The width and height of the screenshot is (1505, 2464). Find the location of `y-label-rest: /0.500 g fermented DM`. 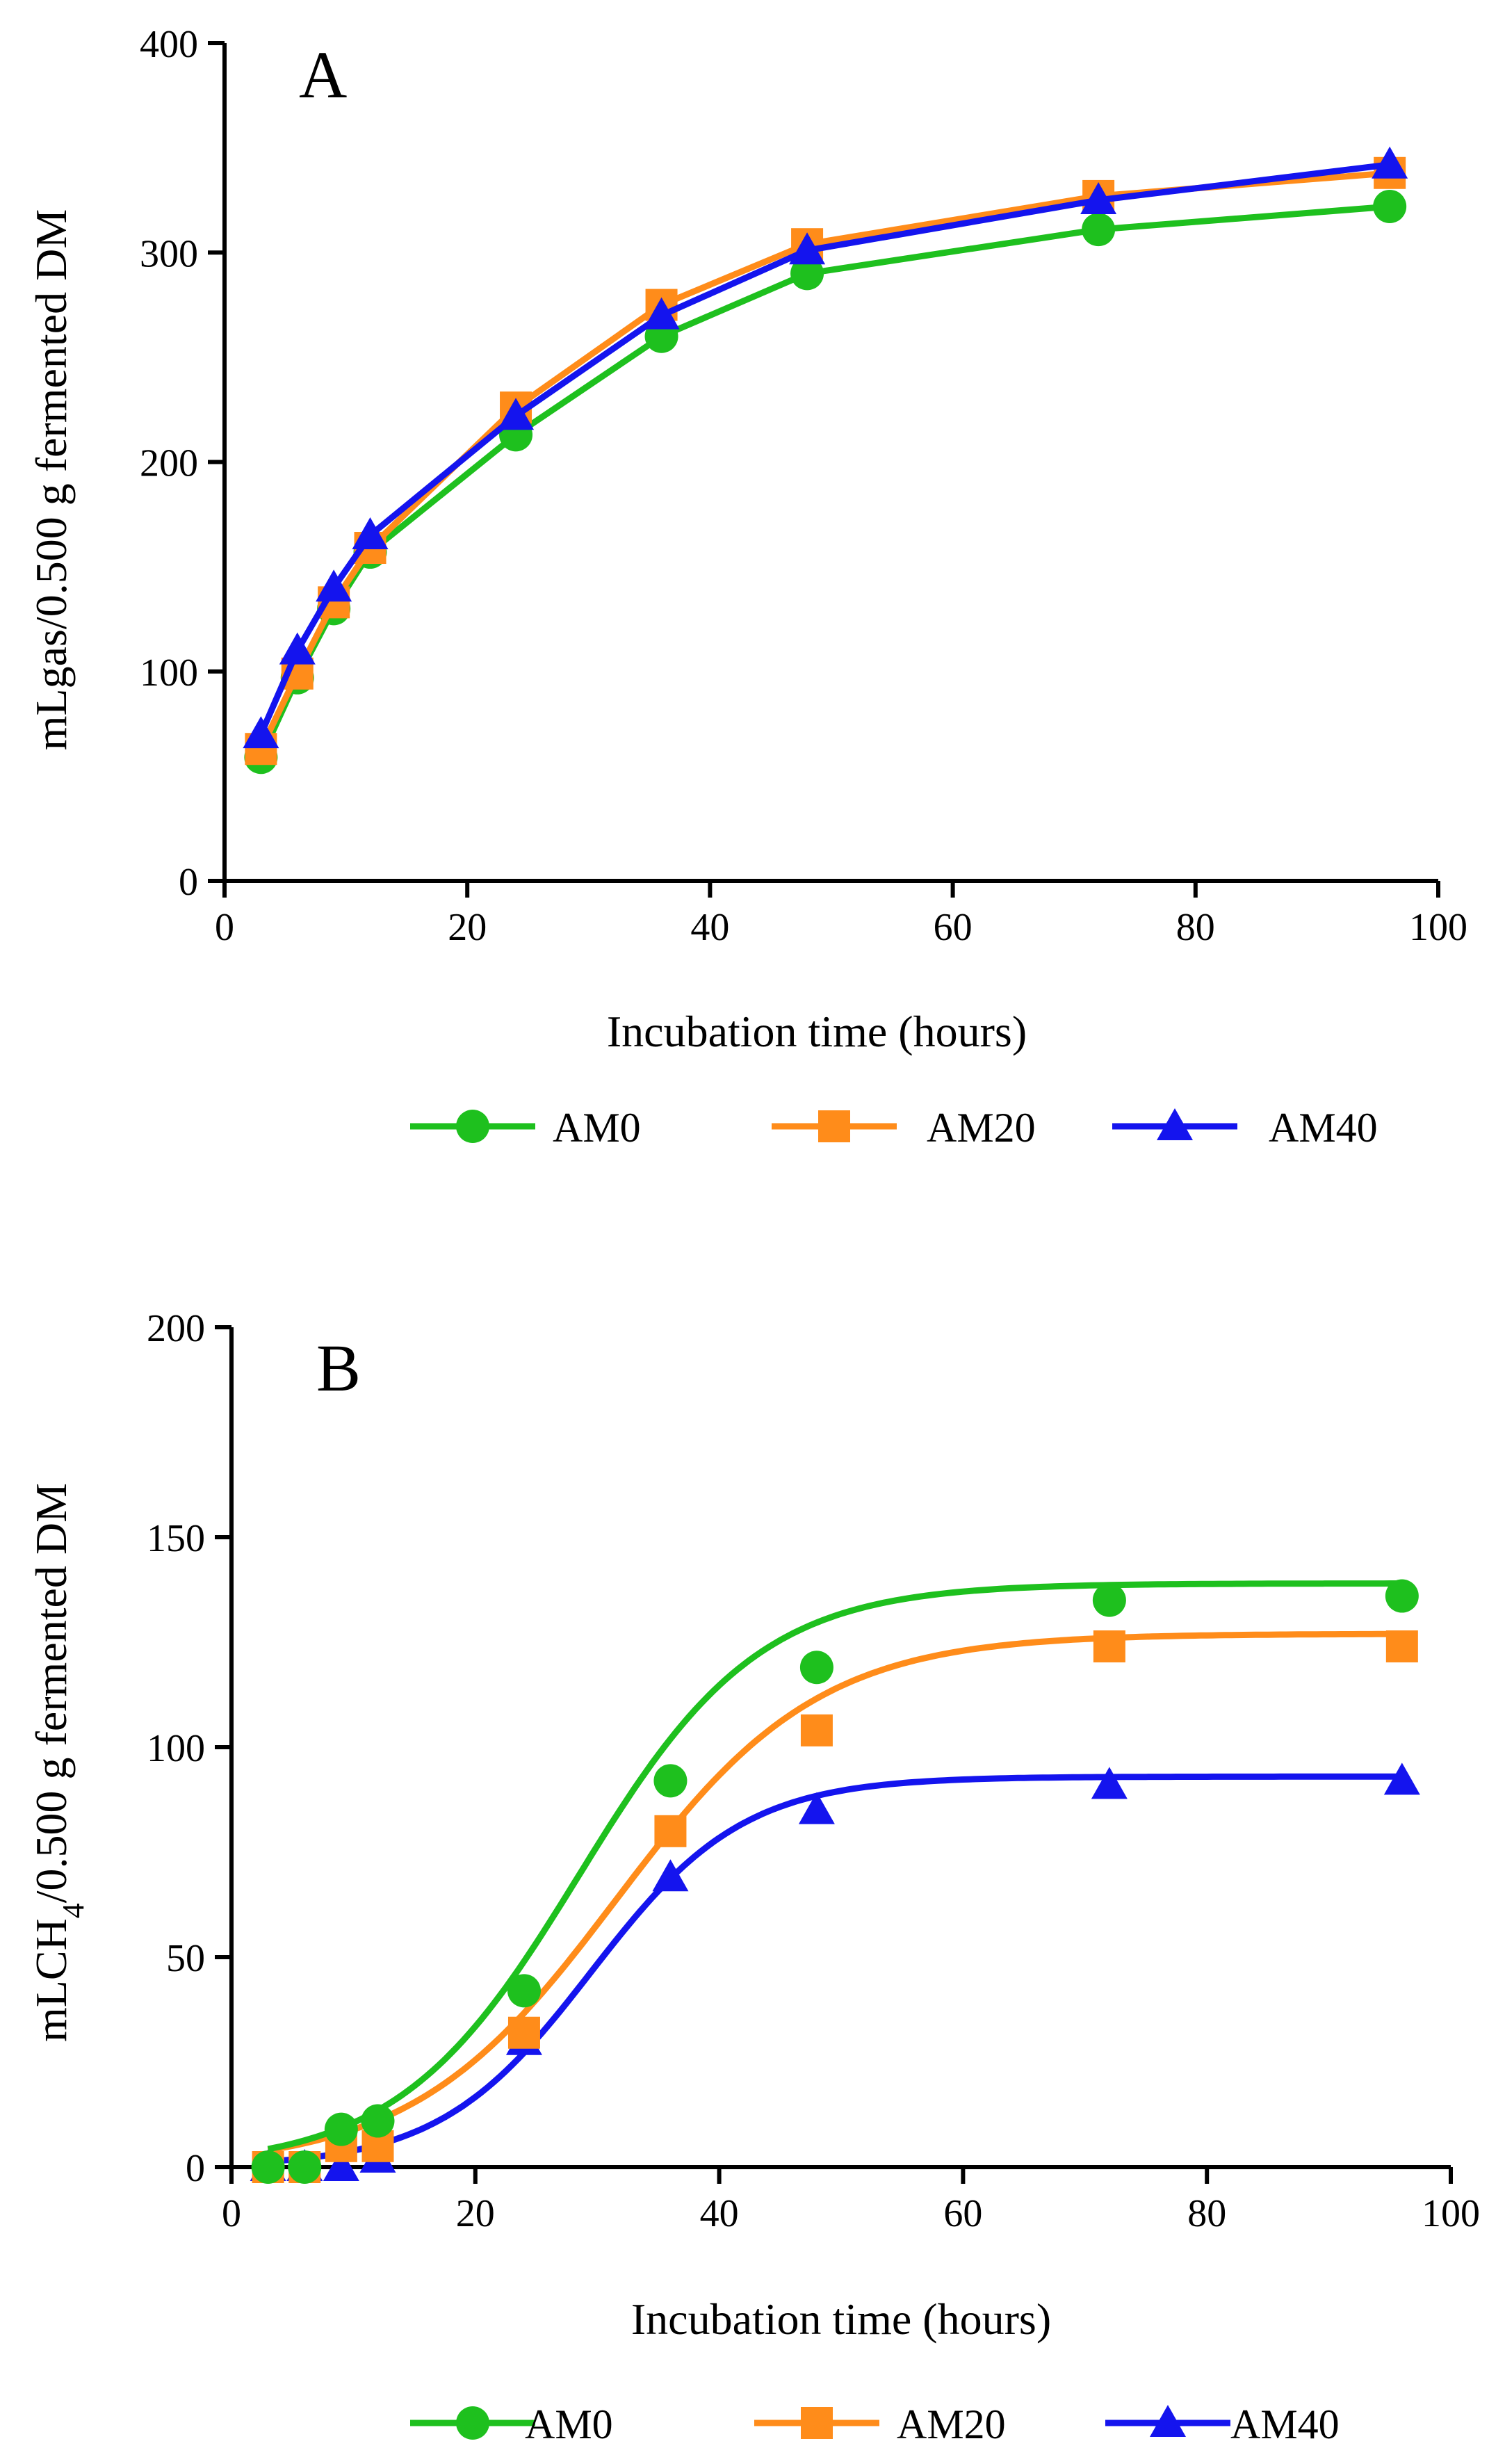

y-label-rest: /0.500 g fermented DM is located at coordinates (51, 1693).